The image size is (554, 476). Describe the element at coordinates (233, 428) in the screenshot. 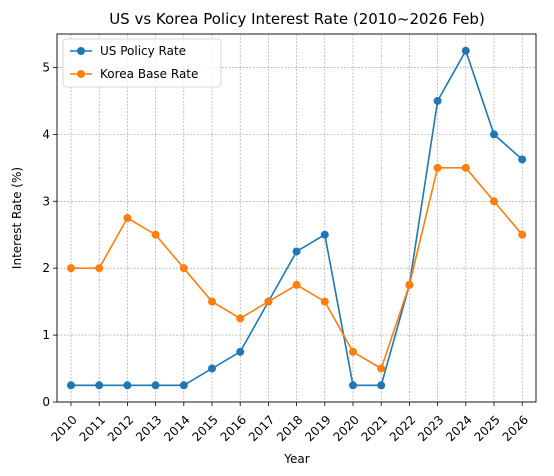

I see `x-tick-label: 2016` at that location.